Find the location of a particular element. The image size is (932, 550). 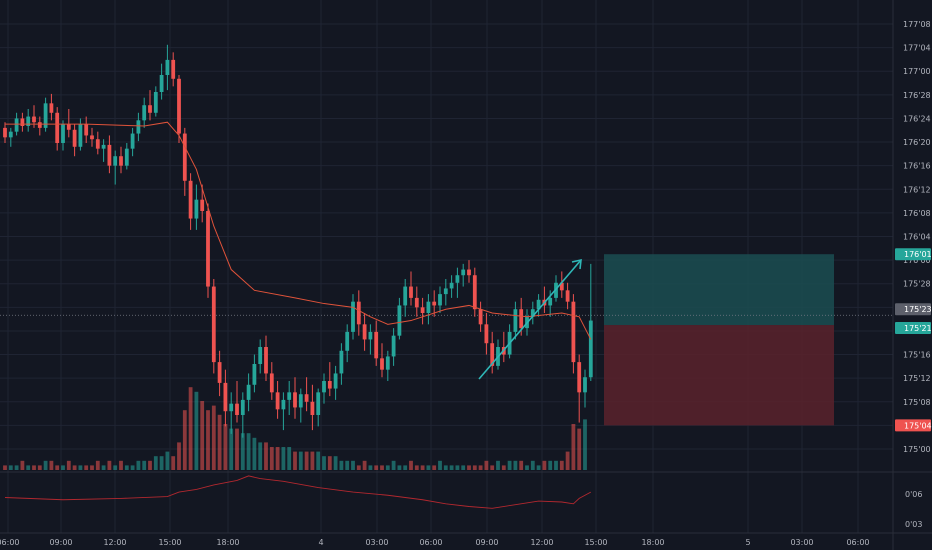

x-tick-label: 18:00 is located at coordinates (652, 542).